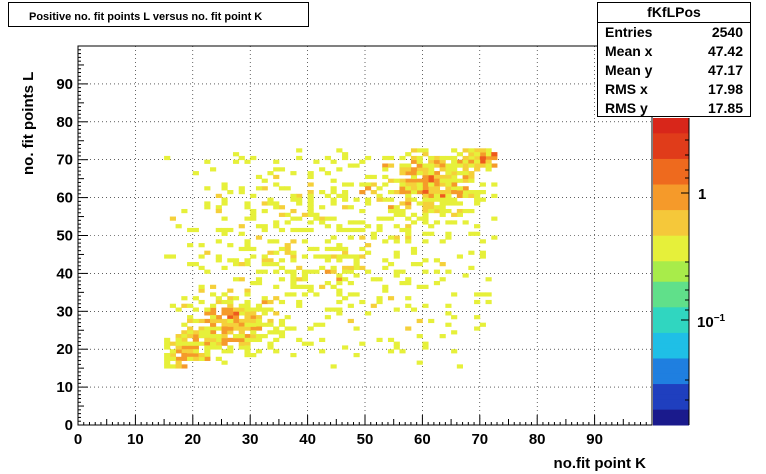  What do you see at coordinates (629, 70) in the screenshot?
I see `stat-label: Mean y` at bounding box center [629, 70].